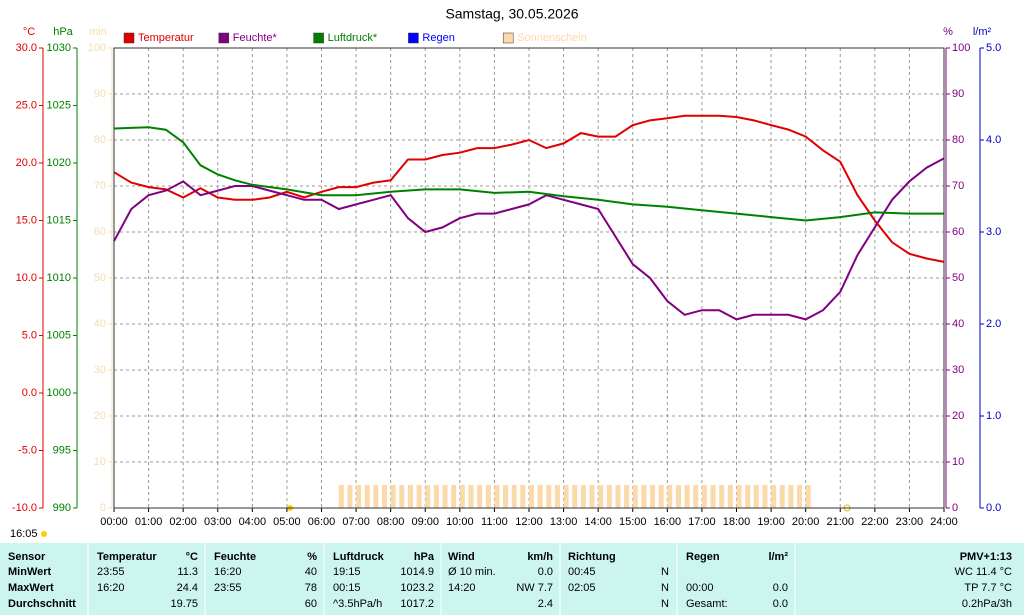 The width and height of the screenshot is (1024, 615). Describe the element at coordinates (255, 38) in the screenshot. I see `legend-label: Feuchte*` at that location.